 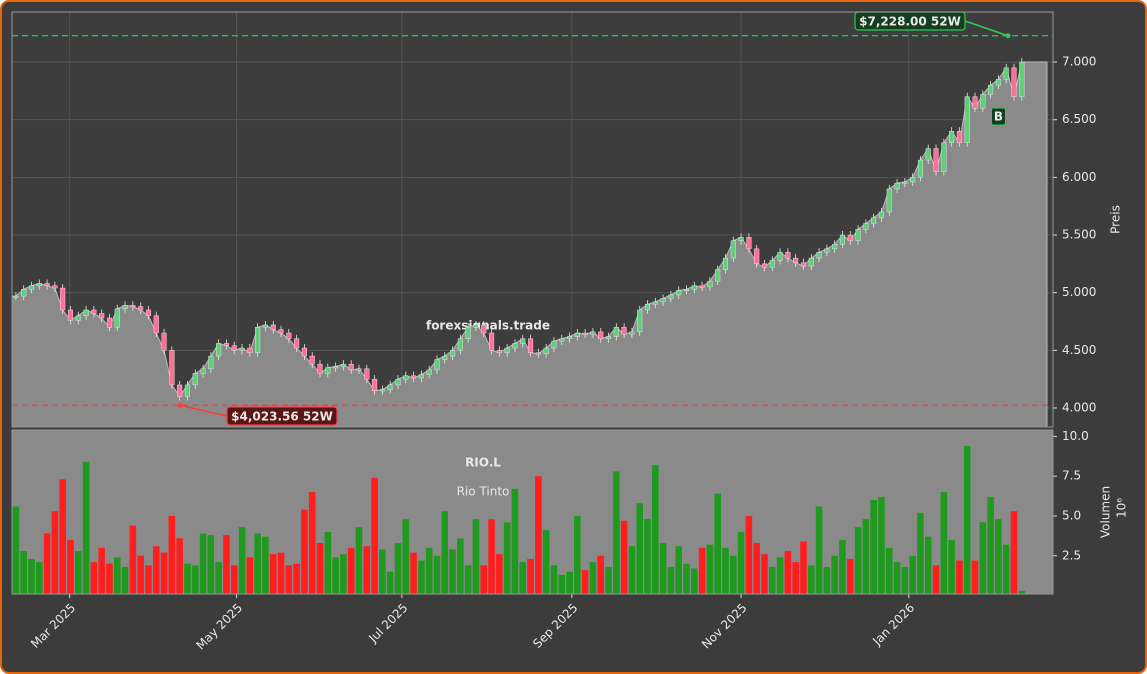 I want to click on annotation-box, so click(x=282, y=416).